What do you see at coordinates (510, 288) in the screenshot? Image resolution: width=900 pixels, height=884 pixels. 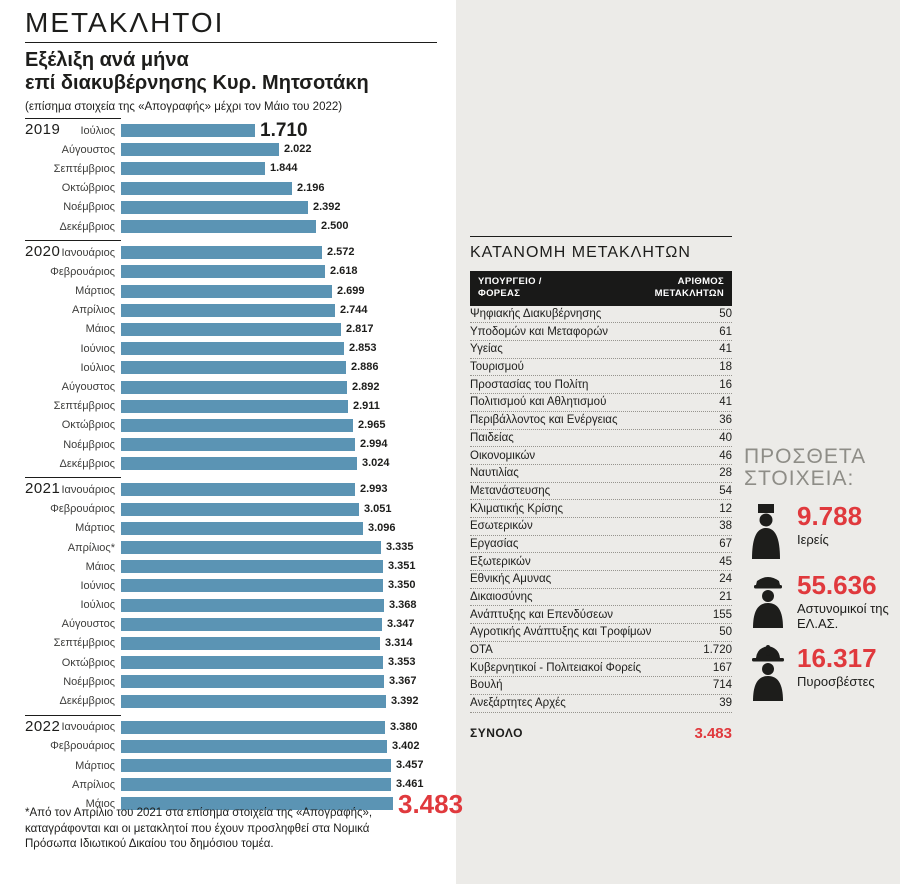 I see `table-header-ministry: ΥΠΟΥΡΓΕΙΟ / ΦΟΡΕΑΣ` at bounding box center [510, 288].